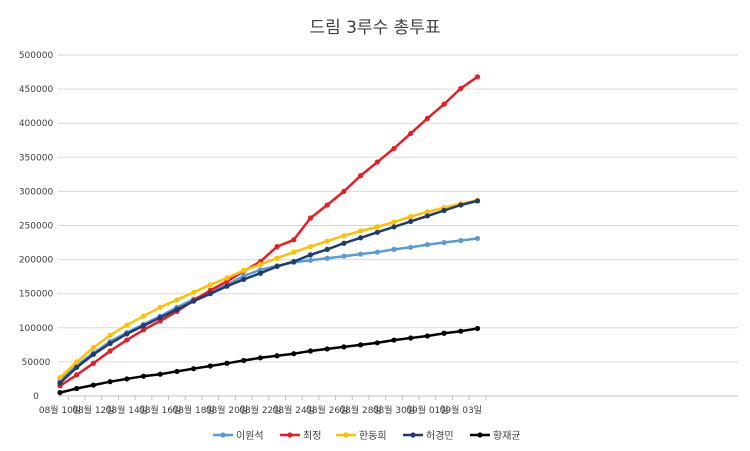  Describe the element at coordinates (36, 397) in the screenshot. I see `y-tick-label: 0` at that location.